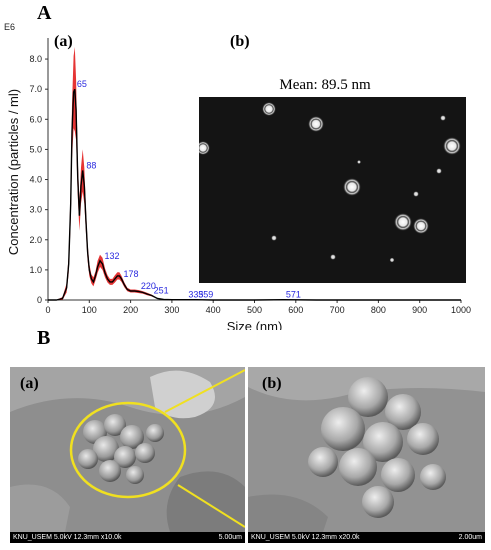 The width and height of the screenshot is (491, 550). Describe the element at coordinates (127, 537) in the screenshot. I see `sem-info-bar-low-mag: KNU_USEM 5.0kV 12.3mm x10.0k 5.00um` at that location.